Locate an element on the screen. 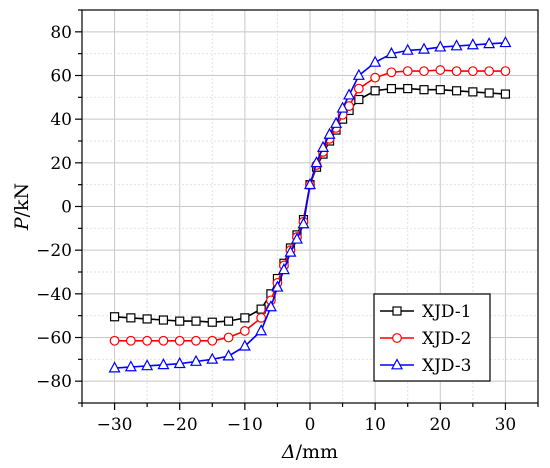 Image resolution: width=550 pixels, height=468 pixels. x-tick-label: −30 is located at coordinates (115, 425).